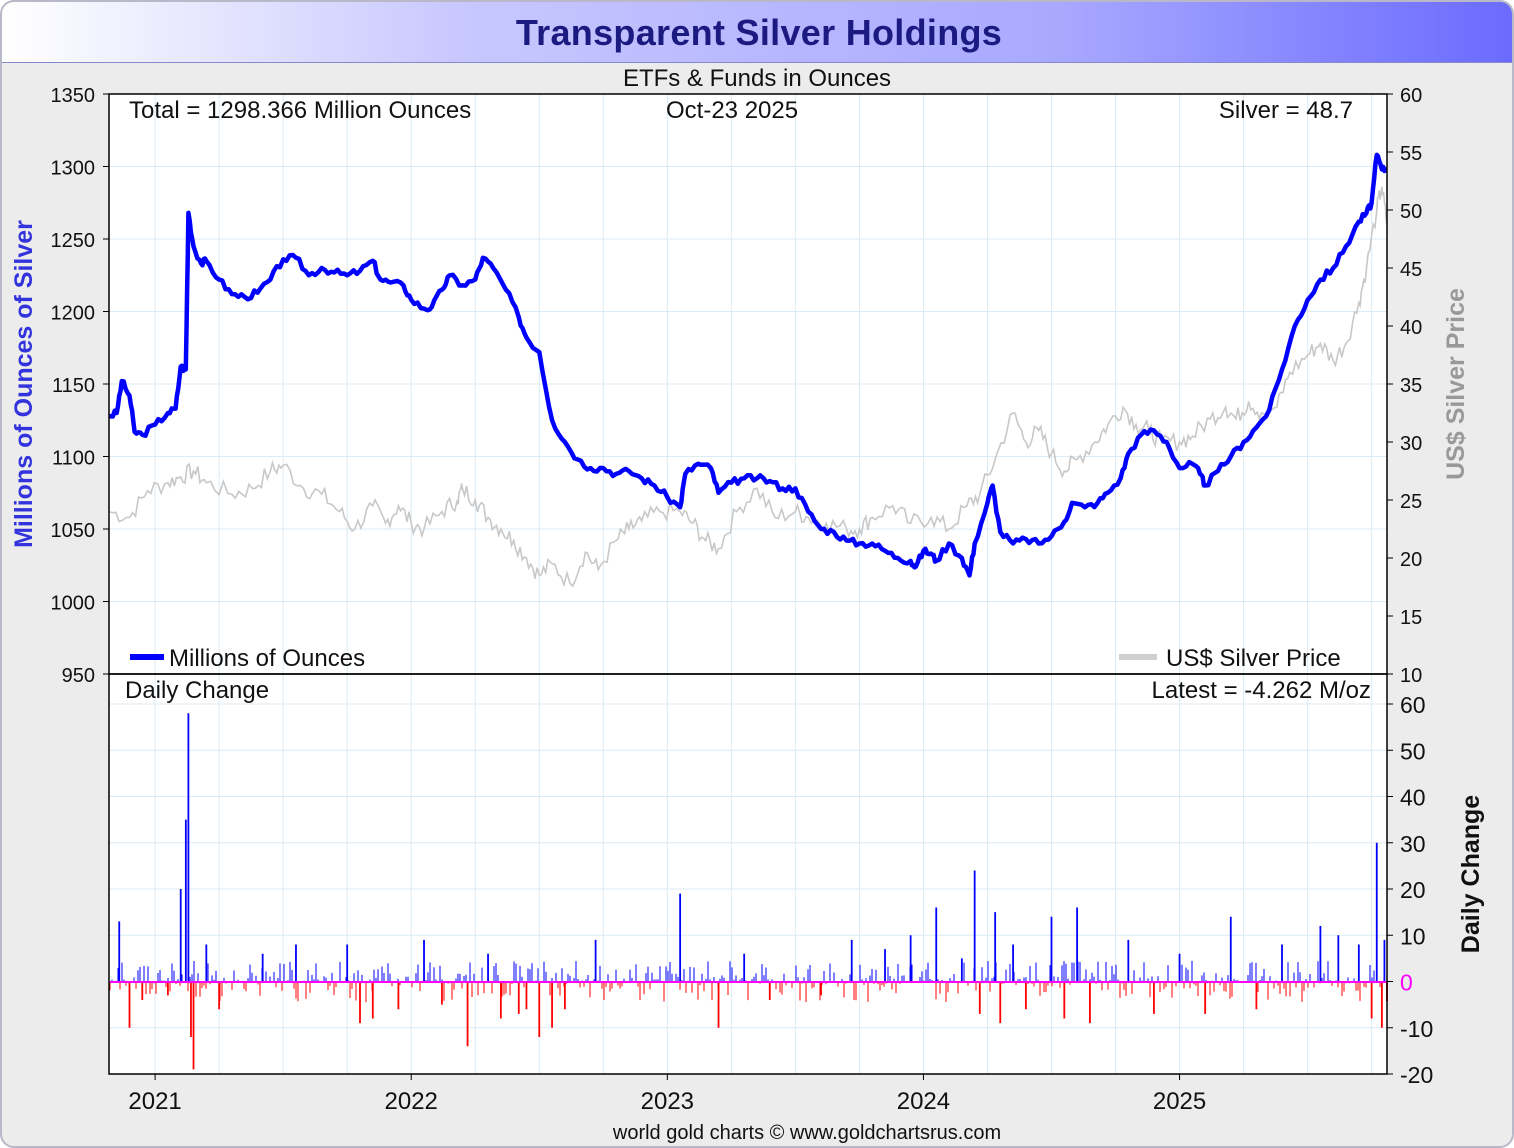 Image resolution: width=1514 pixels, height=1148 pixels. I want to click on right-tick-label: 20, so click(1411, 560).